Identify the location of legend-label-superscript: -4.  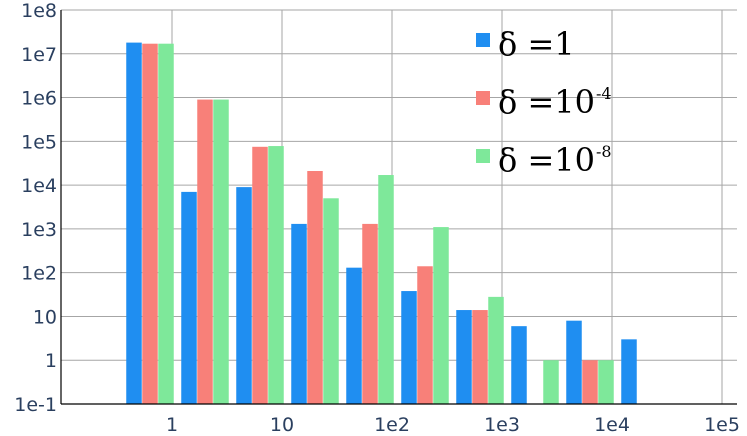
(604, 93).